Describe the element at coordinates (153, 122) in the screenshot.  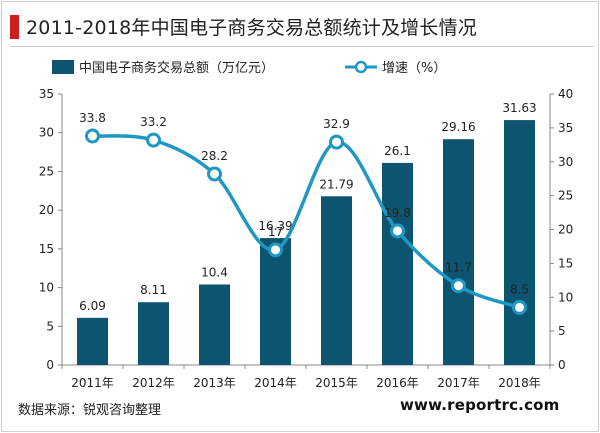
I see `line-value-label: 33.2` at that location.